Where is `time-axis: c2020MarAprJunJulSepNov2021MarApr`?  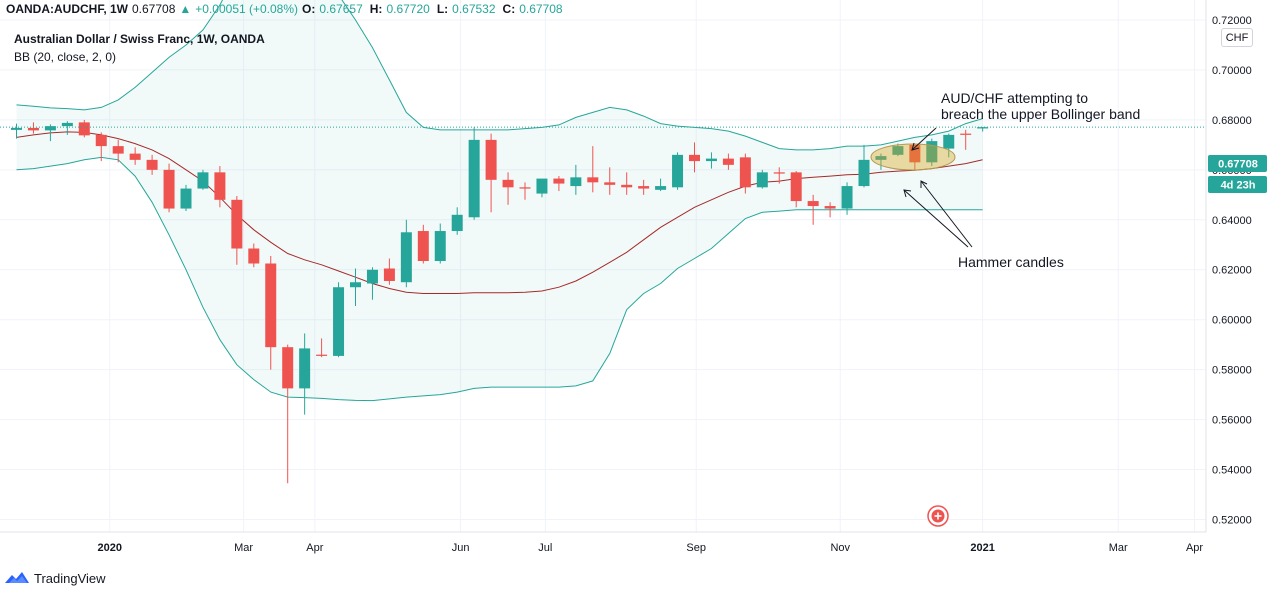
time-axis: c2020MarAprJunJulSepNov2021MarApr is located at coordinates (603, 542).